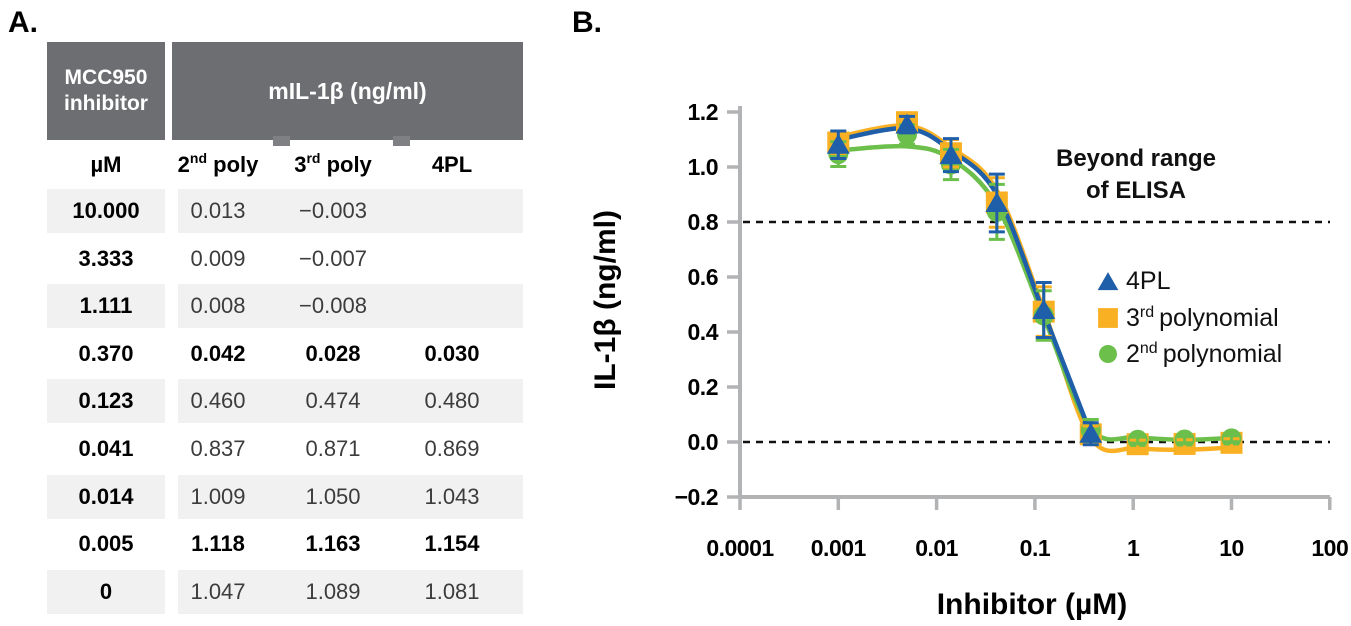  Describe the element at coordinates (333, 306) in the screenshot. I see `cell-3rd-poly: −0.008` at that location.